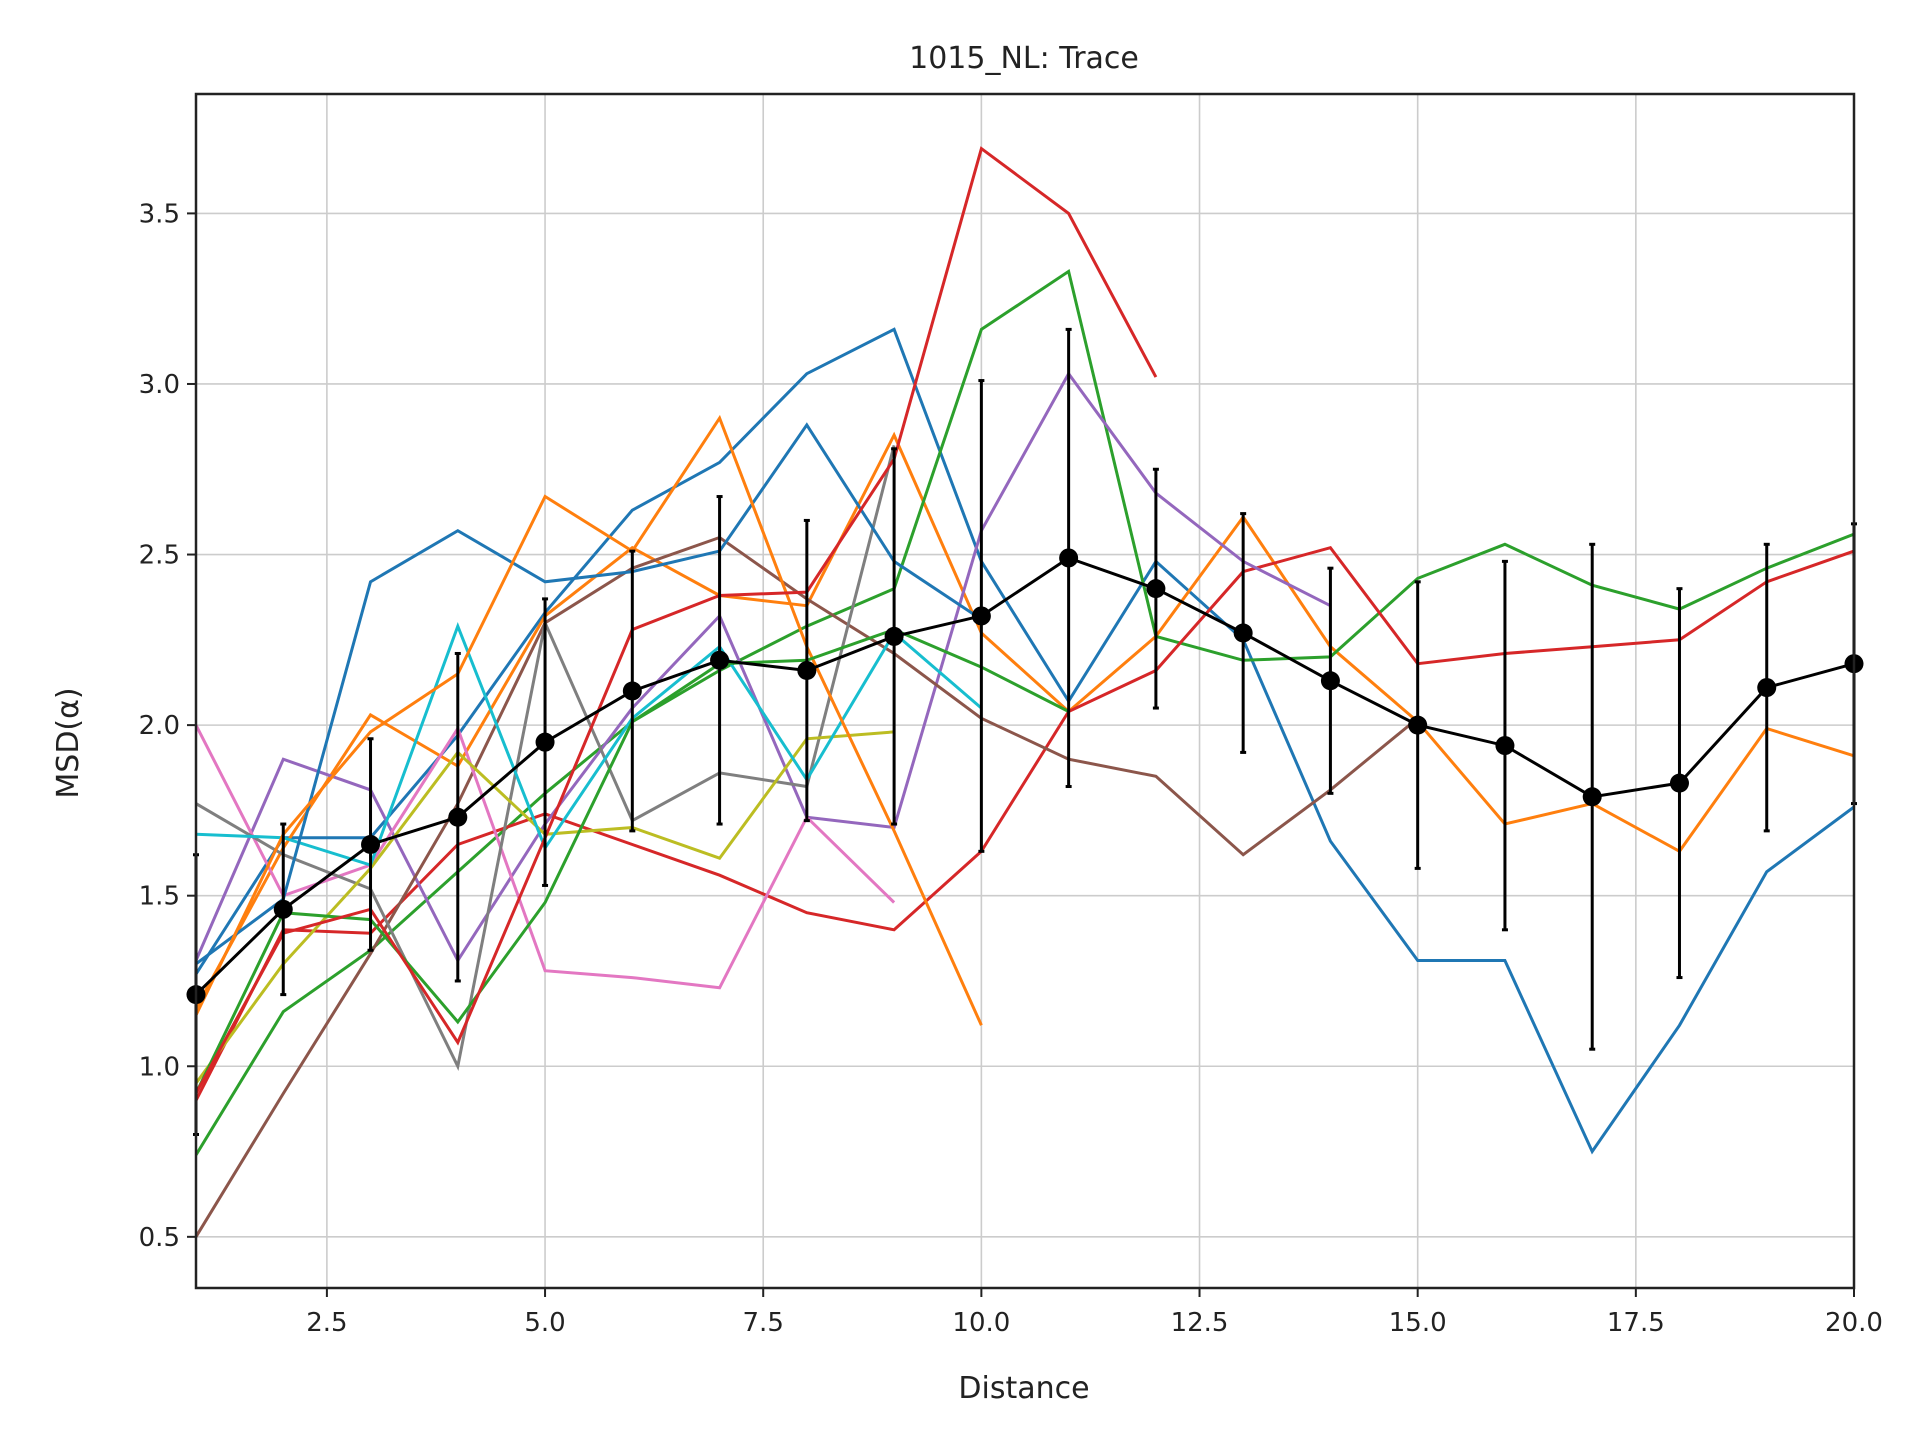 This screenshot has width=1920, height=1440. Describe the element at coordinates (159, 726) in the screenshot. I see `y-tick-label: 2.0` at that location.